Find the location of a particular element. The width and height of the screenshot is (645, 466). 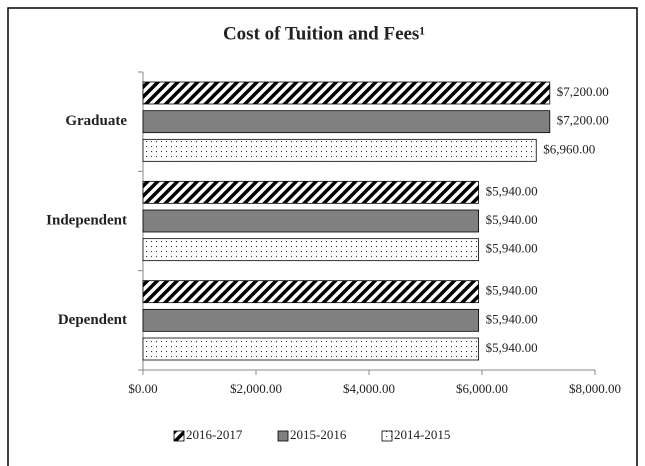

x-tick-label: $8,000.00 is located at coordinates (595, 388).